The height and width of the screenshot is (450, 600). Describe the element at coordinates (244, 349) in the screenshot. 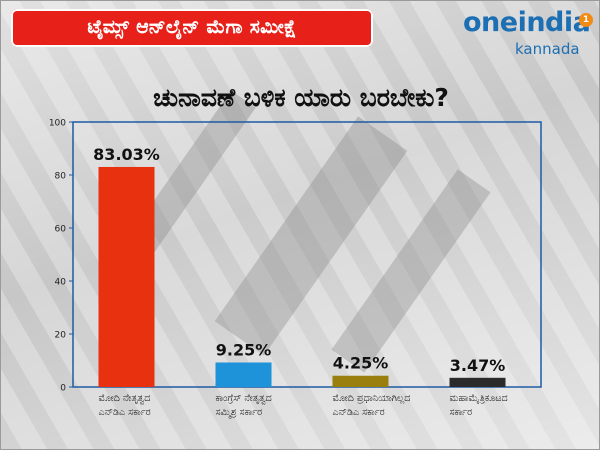

I see `data-label: 9.25%` at that location.